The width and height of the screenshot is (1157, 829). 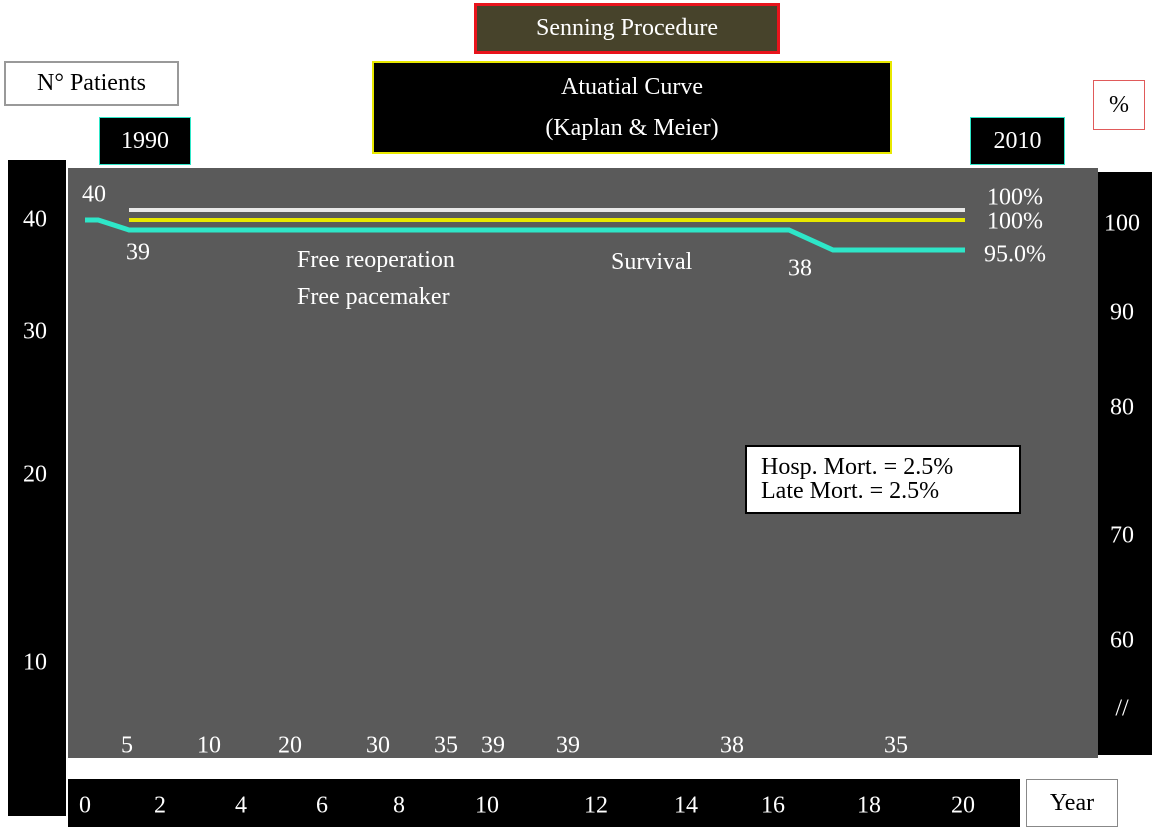 I want to click on y-axis-right, so click(x=1125, y=463).